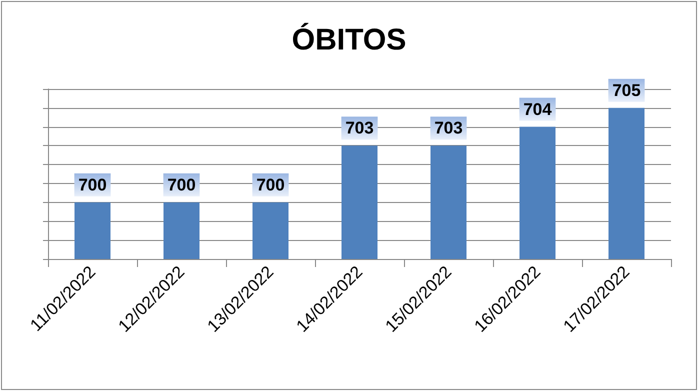 This screenshot has width=698, height=391. Describe the element at coordinates (349, 39) in the screenshot. I see `chart-title: ÓBITOS` at that location.